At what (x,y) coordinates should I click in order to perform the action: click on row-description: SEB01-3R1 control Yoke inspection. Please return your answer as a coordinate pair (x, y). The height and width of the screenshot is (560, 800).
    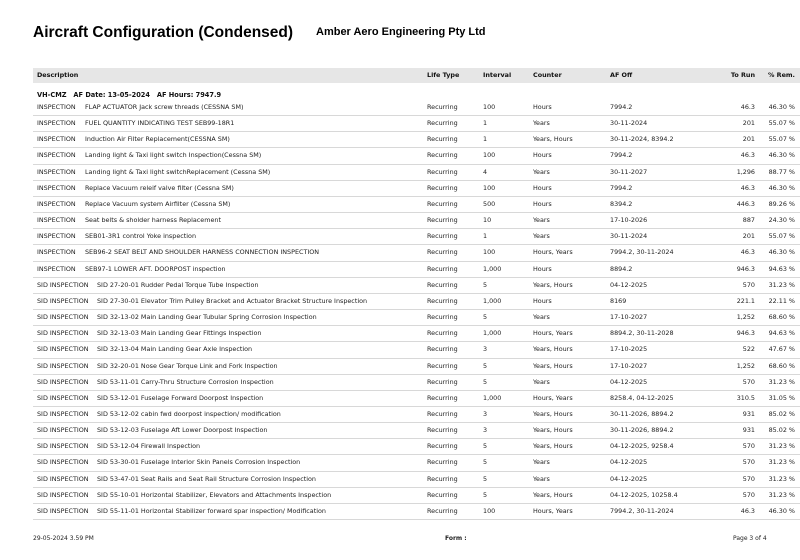
    Looking at the image, I should click on (141, 236).